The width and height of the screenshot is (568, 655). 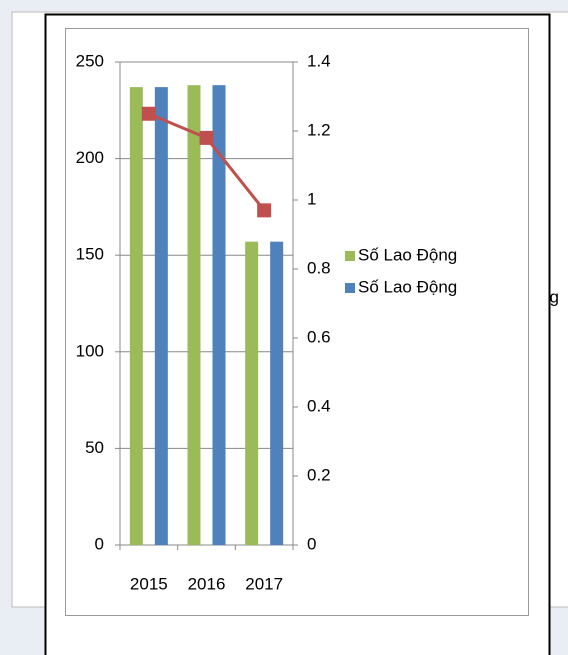 I want to click on y-tick-label: 200, so click(x=90, y=157).